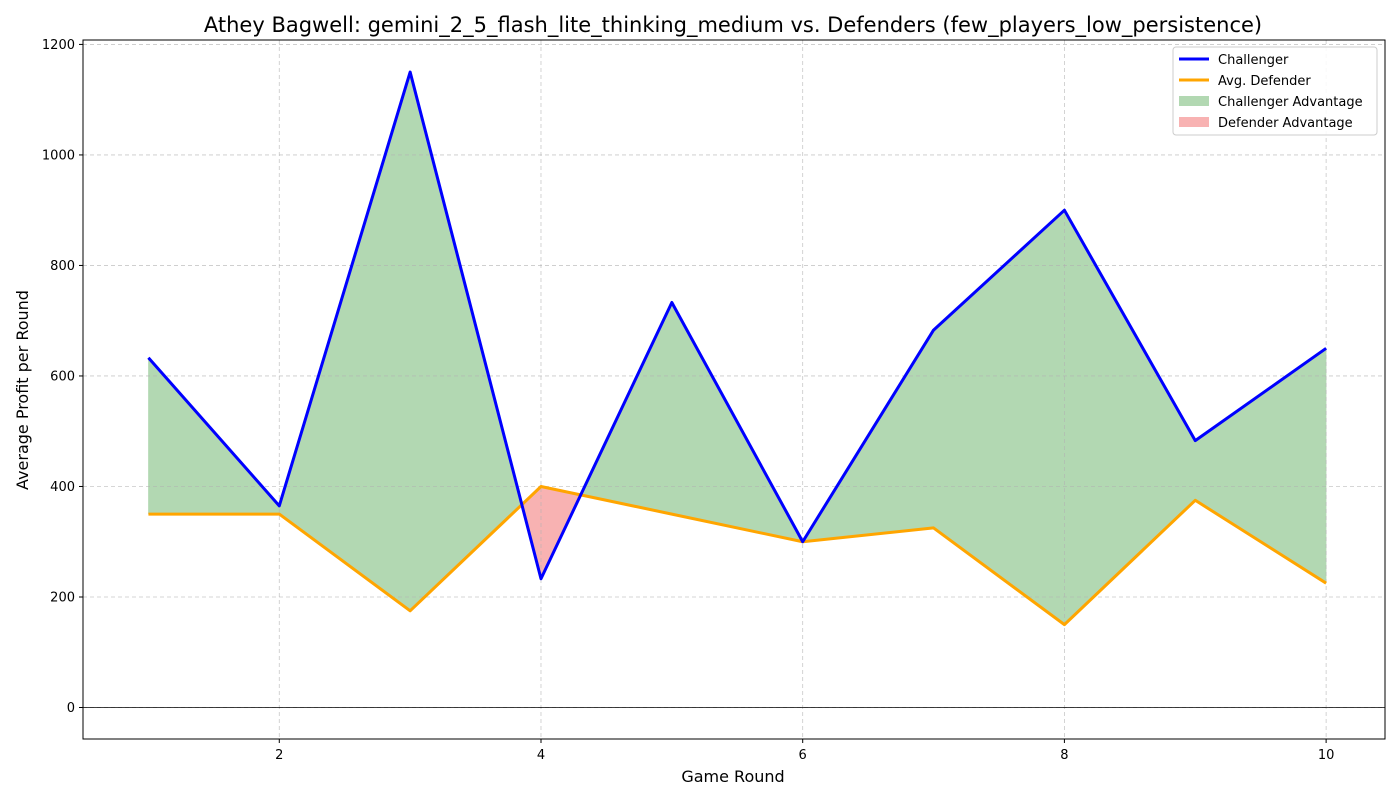  What do you see at coordinates (58, 155) in the screenshot?
I see `y-tick-label: 1000` at bounding box center [58, 155].